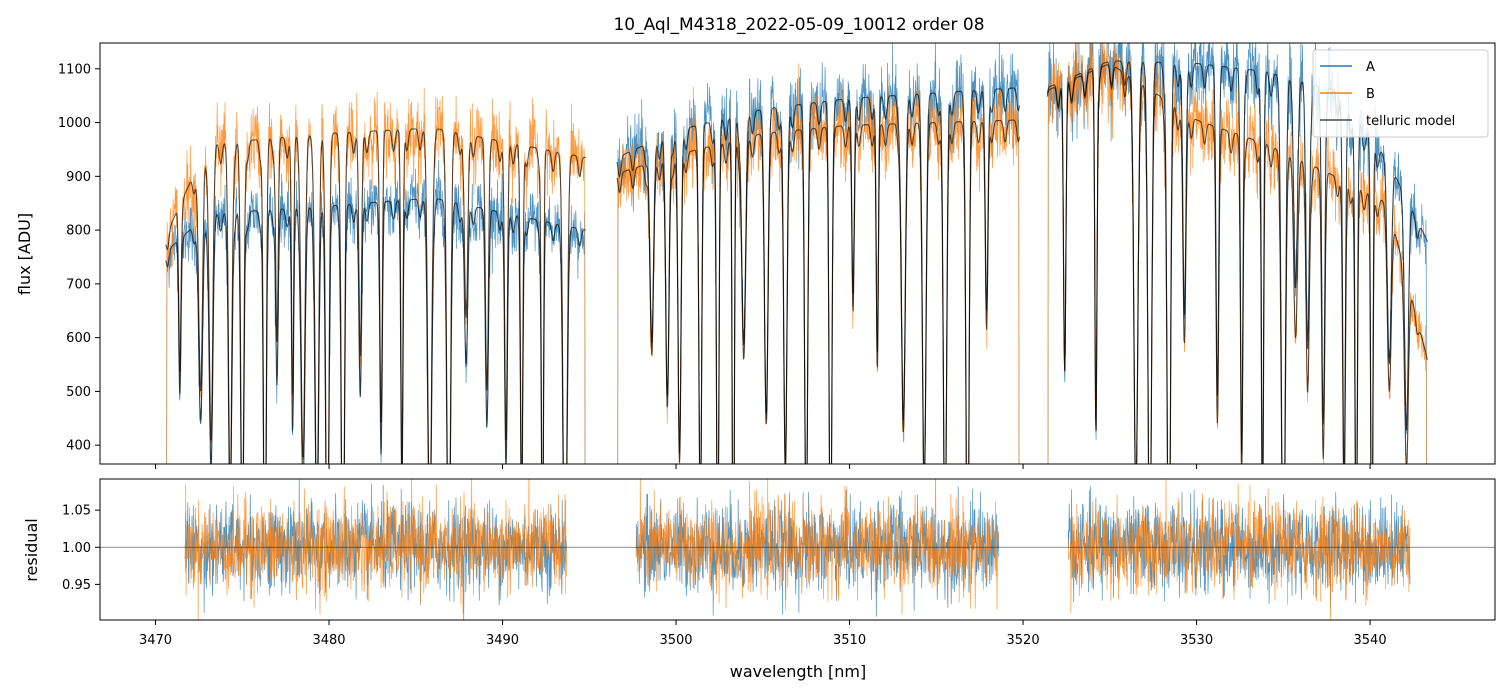  I want to click on residual-x-tick-label: 3480, so click(328, 640).